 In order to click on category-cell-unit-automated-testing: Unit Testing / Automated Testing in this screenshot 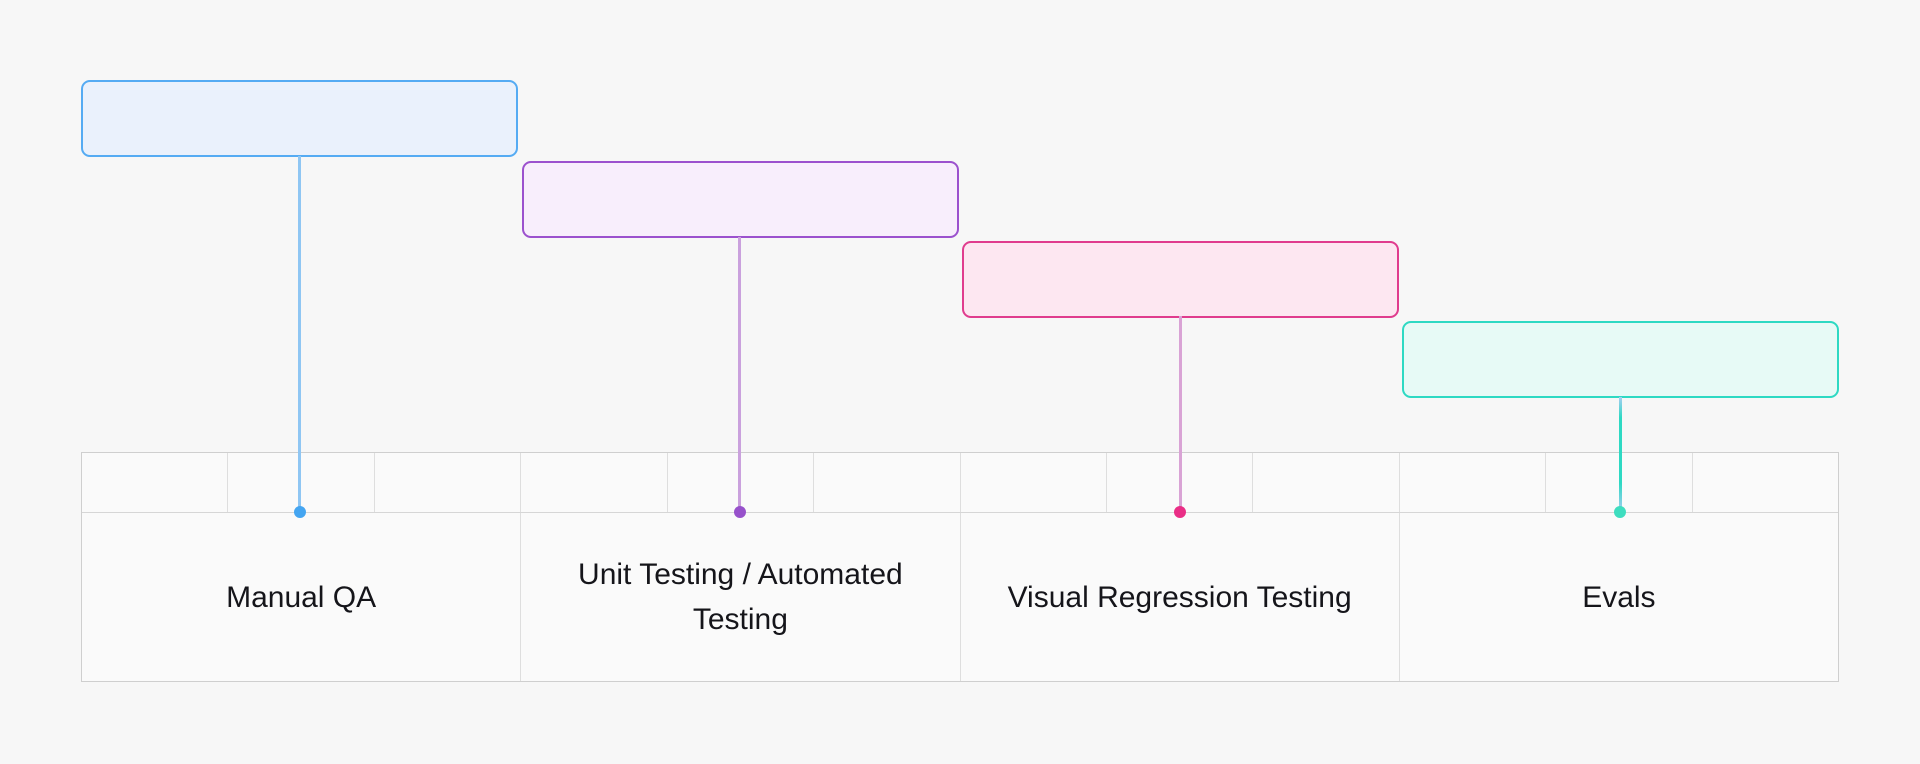, I will do `click(741, 597)`.